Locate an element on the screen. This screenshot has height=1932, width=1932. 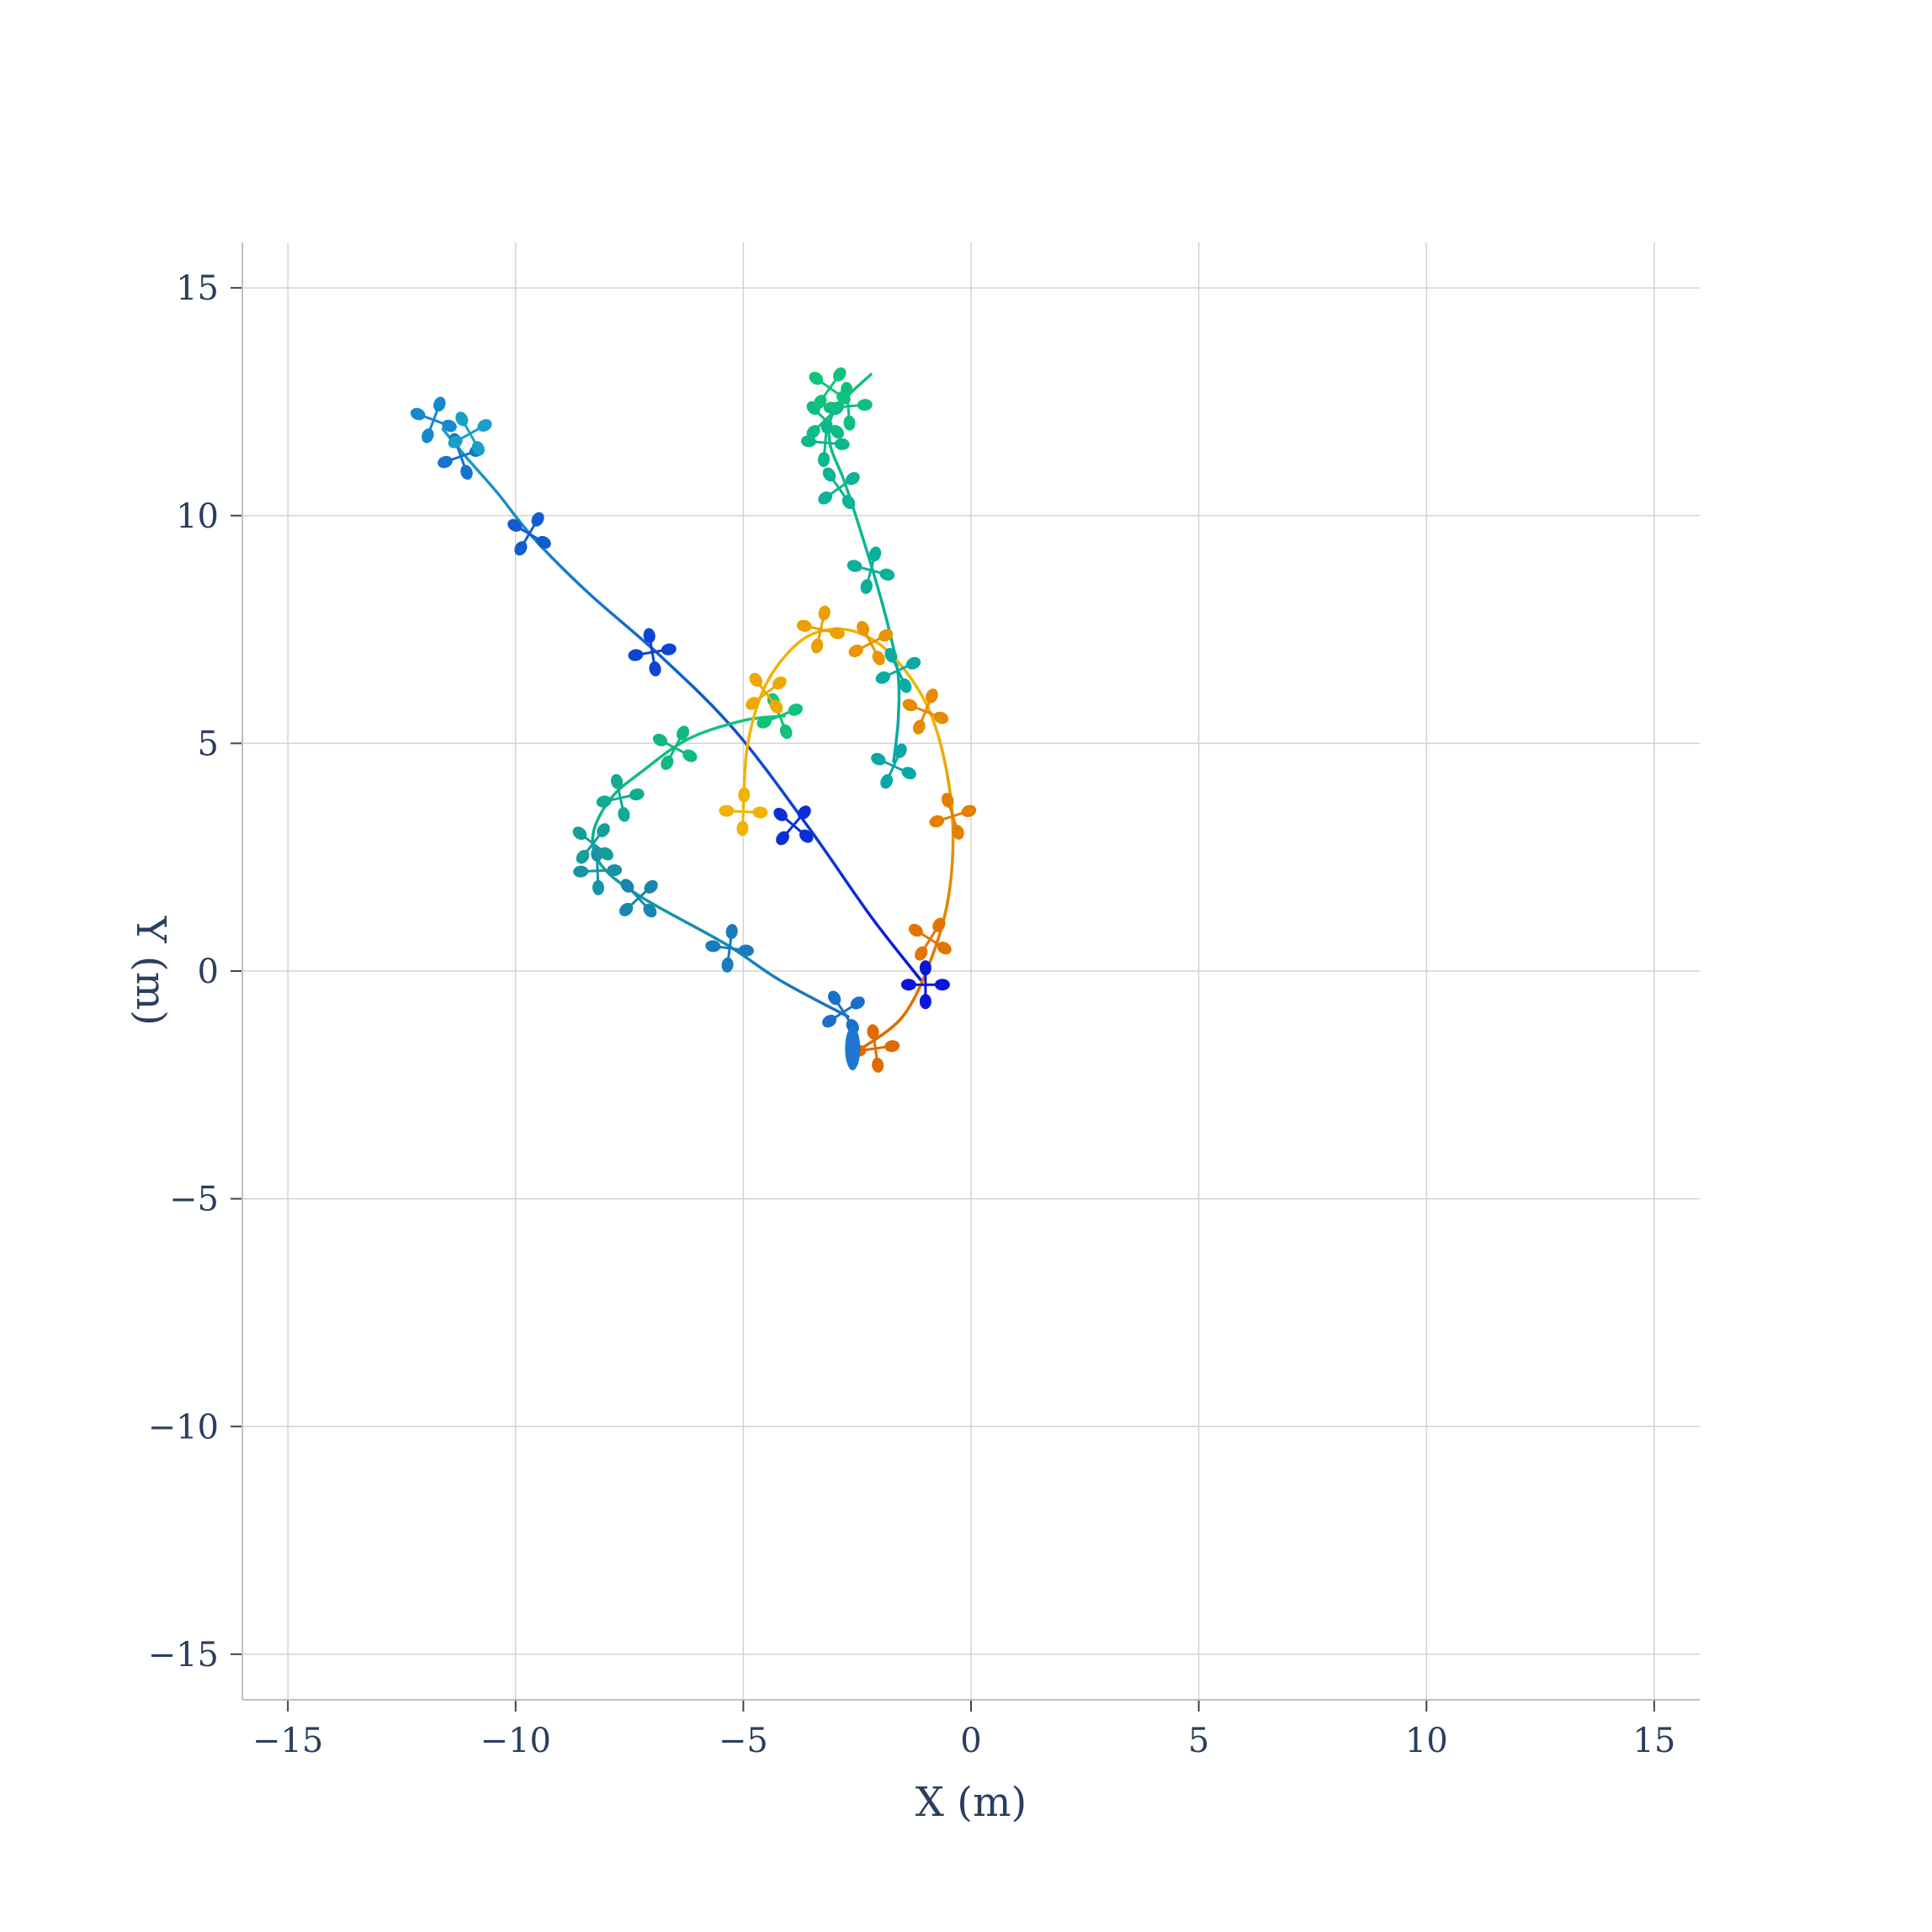
x-tick-label: 5 is located at coordinates (1198, 1741).